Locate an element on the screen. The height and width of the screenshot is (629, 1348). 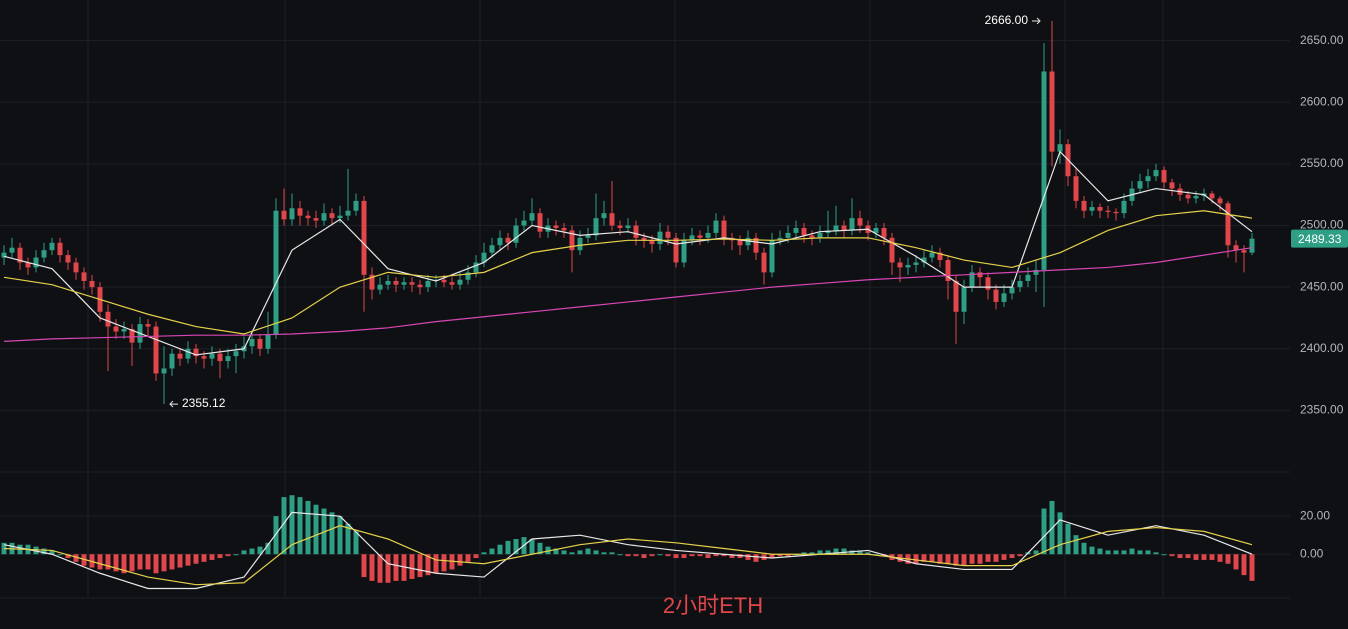
last-price-label: 2489.33 is located at coordinates (1320, 239).